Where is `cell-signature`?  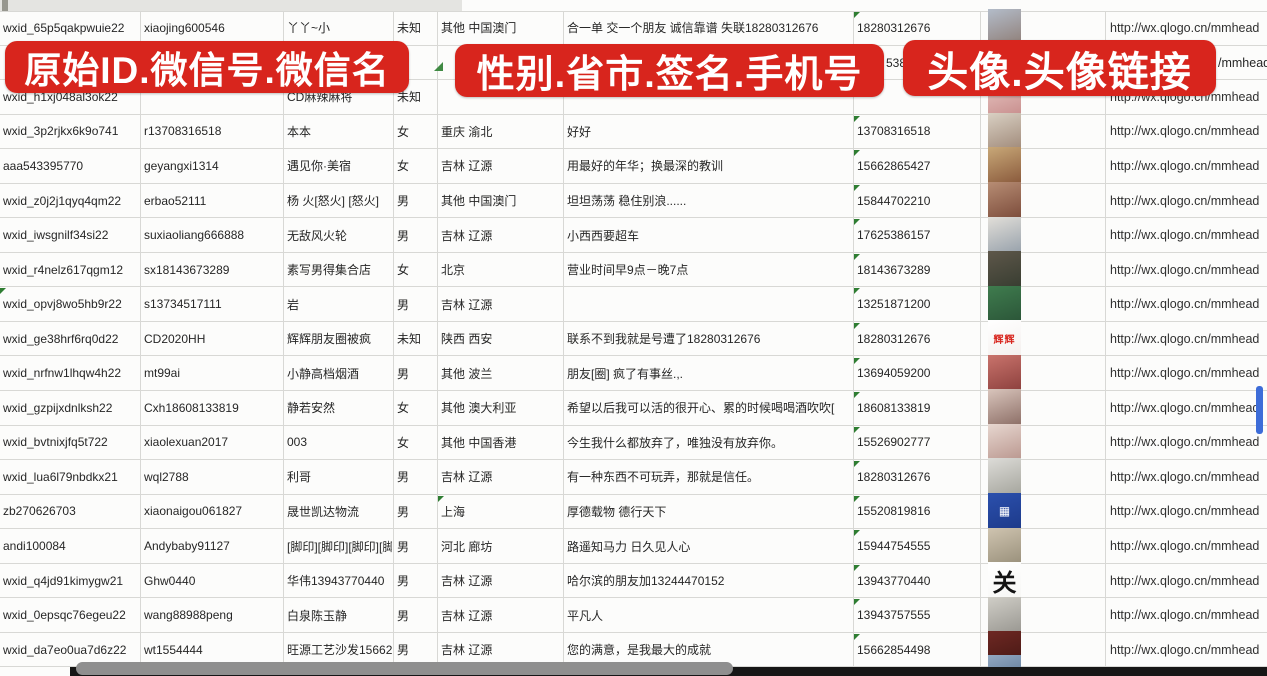 cell-signature is located at coordinates (709, 304).